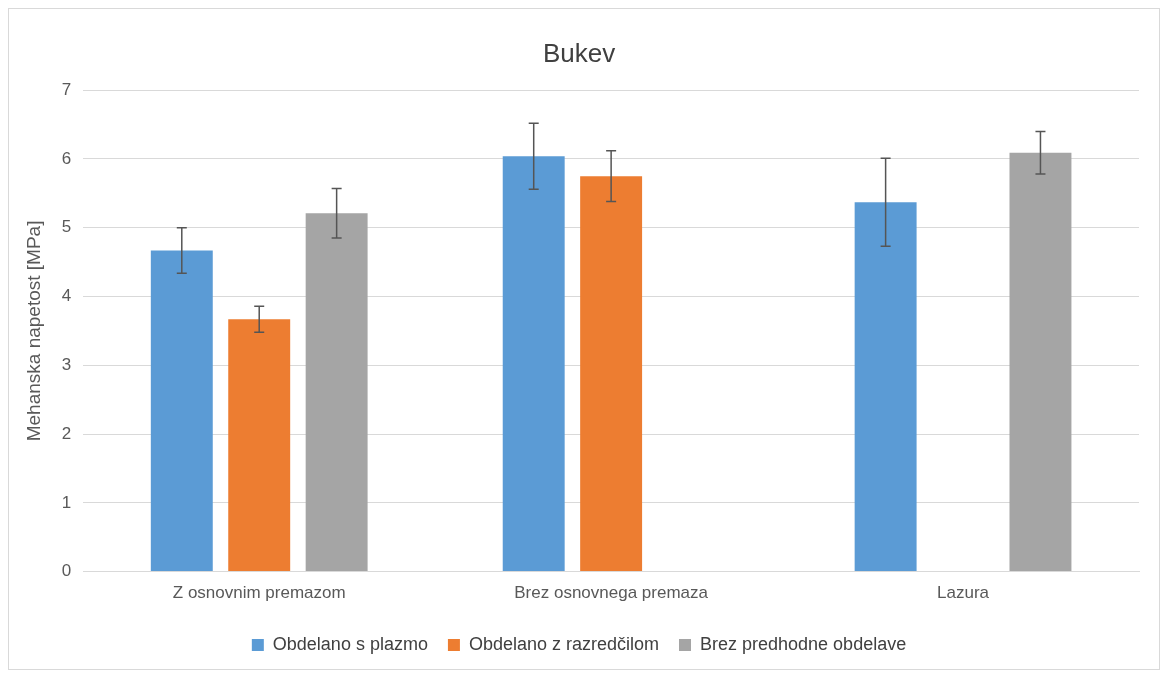  I want to click on y-tick-label: 3, so click(66, 364).